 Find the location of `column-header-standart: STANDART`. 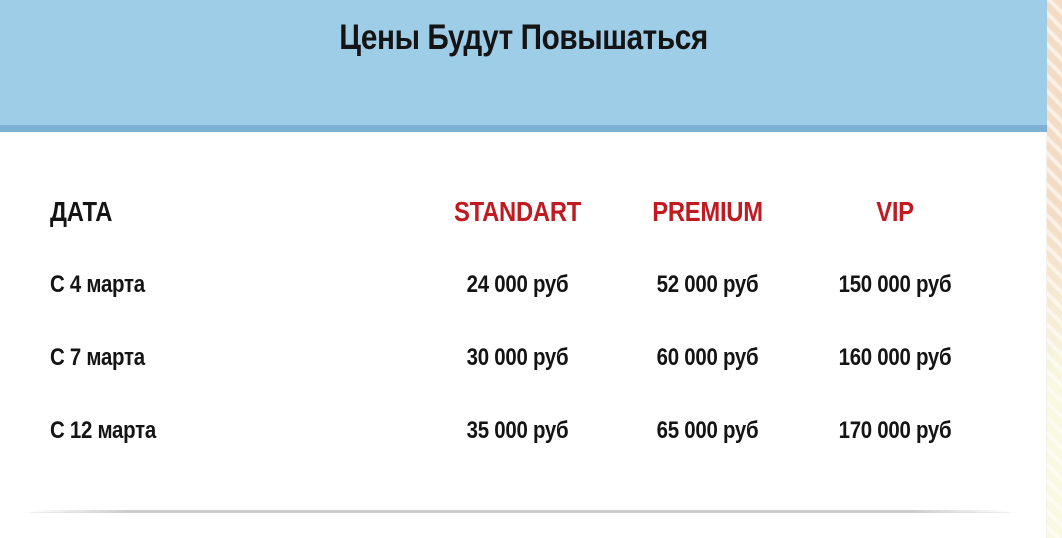

column-header-standart: STANDART is located at coordinates (517, 211).